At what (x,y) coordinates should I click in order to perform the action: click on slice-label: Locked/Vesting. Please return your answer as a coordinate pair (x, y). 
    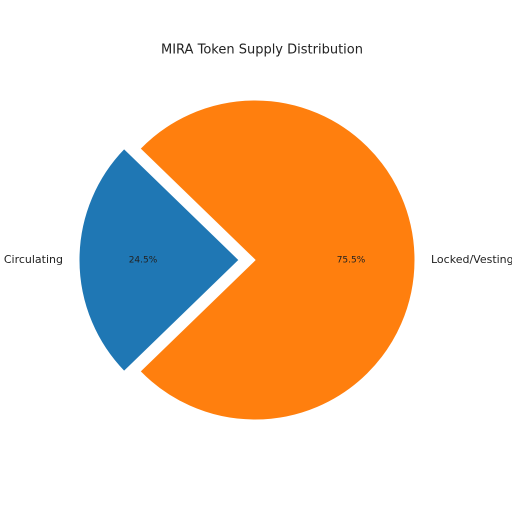
    Looking at the image, I should click on (471, 259).